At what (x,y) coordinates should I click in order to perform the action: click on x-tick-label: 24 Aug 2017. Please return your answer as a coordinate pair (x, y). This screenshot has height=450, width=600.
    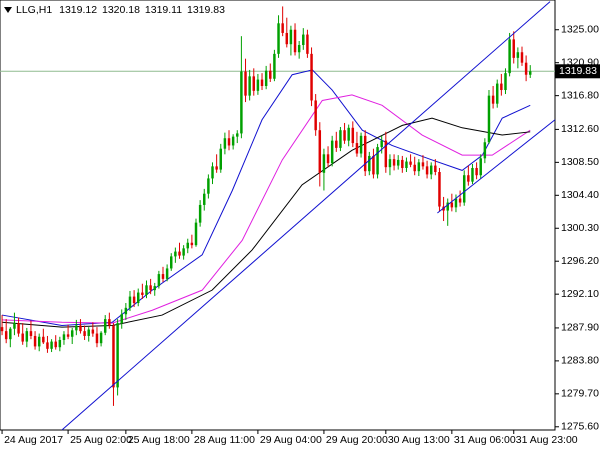
    Looking at the image, I should click on (33, 440).